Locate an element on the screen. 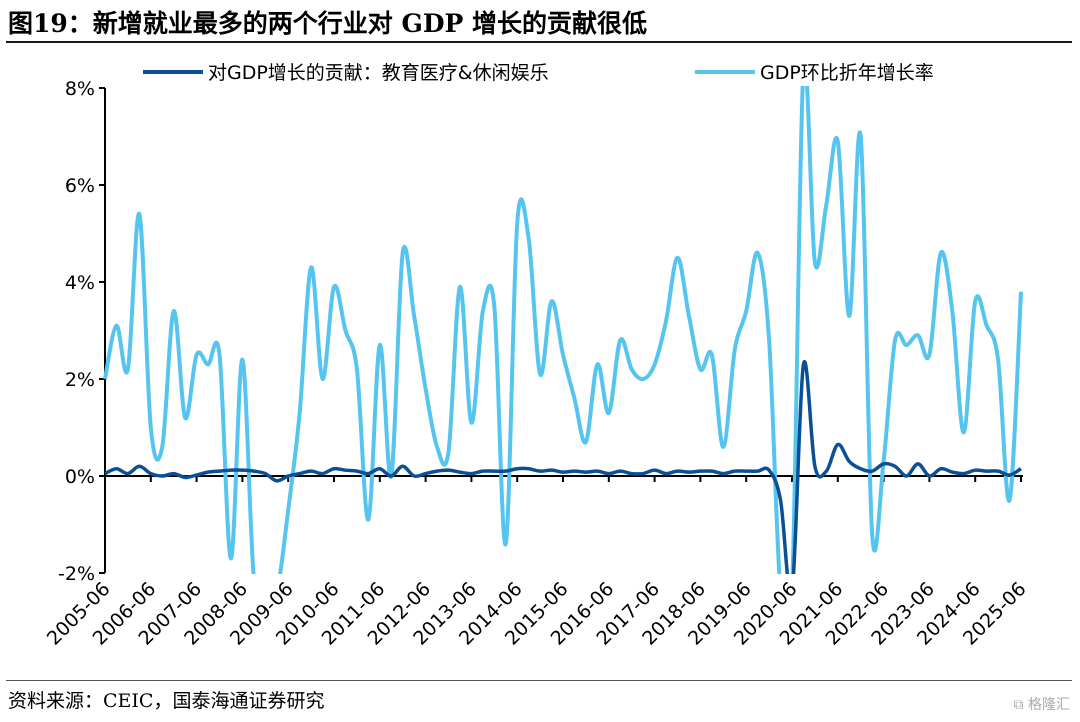  footer-divider is located at coordinates (539, 680).